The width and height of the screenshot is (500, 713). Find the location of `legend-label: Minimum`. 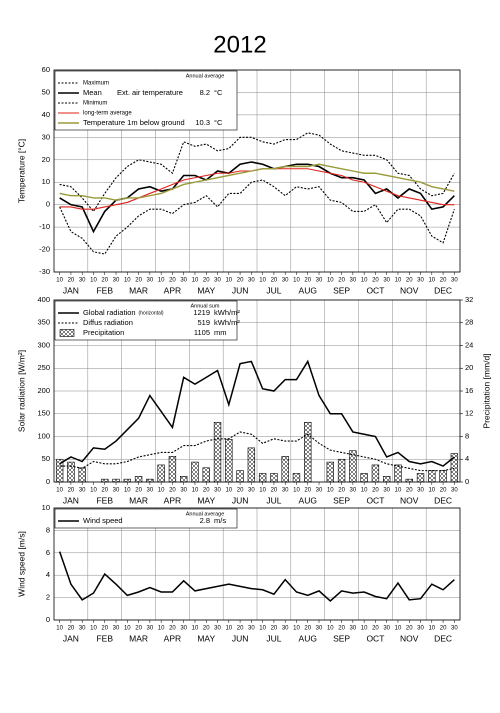

legend-label: Minimum is located at coordinates (95, 104).